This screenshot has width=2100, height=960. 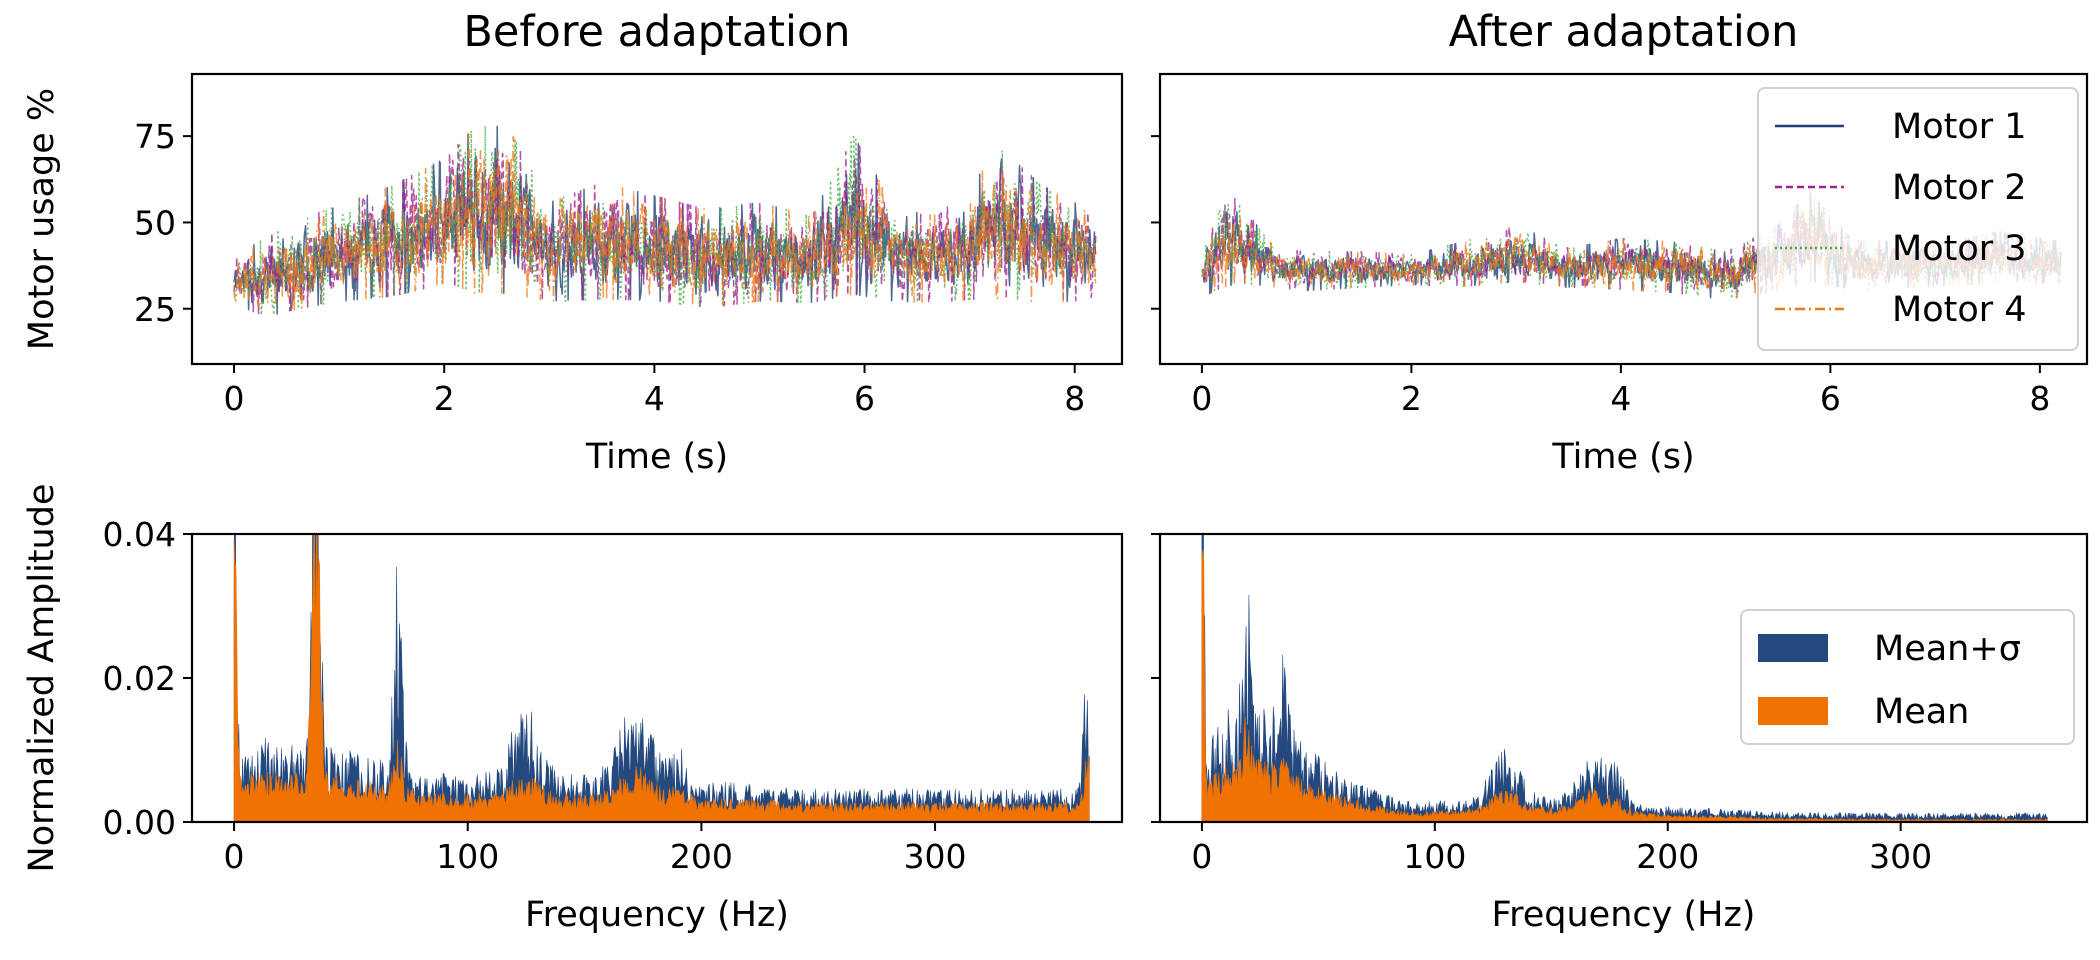 What do you see at coordinates (1921, 712) in the screenshot?
I see `legend-label-mean: Mean` at bounding box center [1921, 712].